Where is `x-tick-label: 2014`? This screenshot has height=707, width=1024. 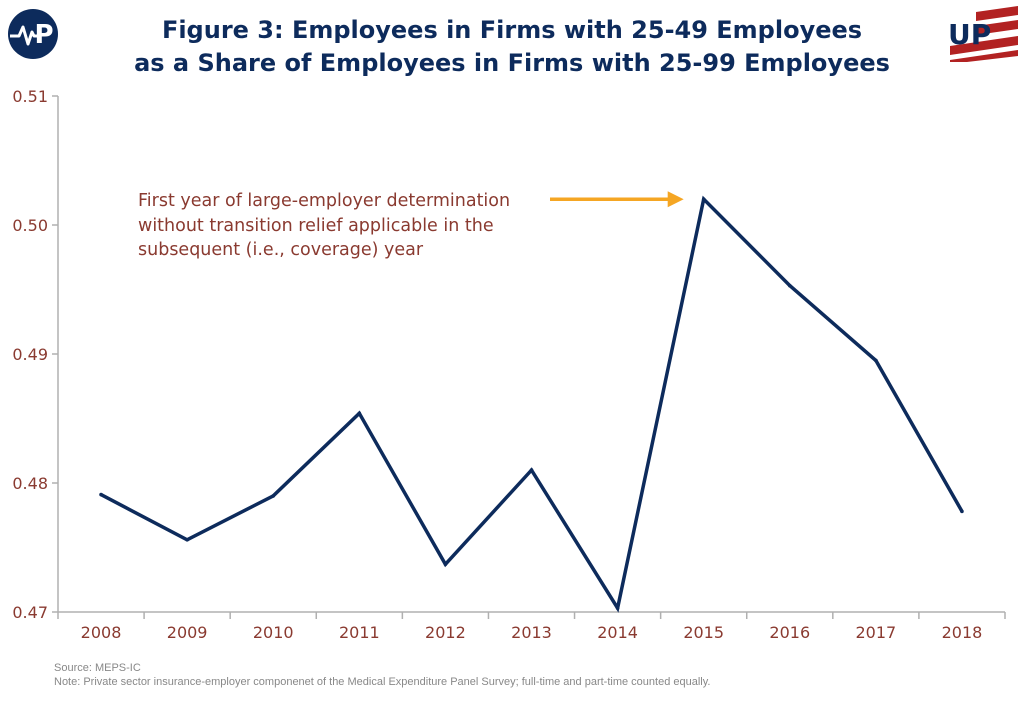
x-tick-label: 2014 is located at coordinates (617, 632).